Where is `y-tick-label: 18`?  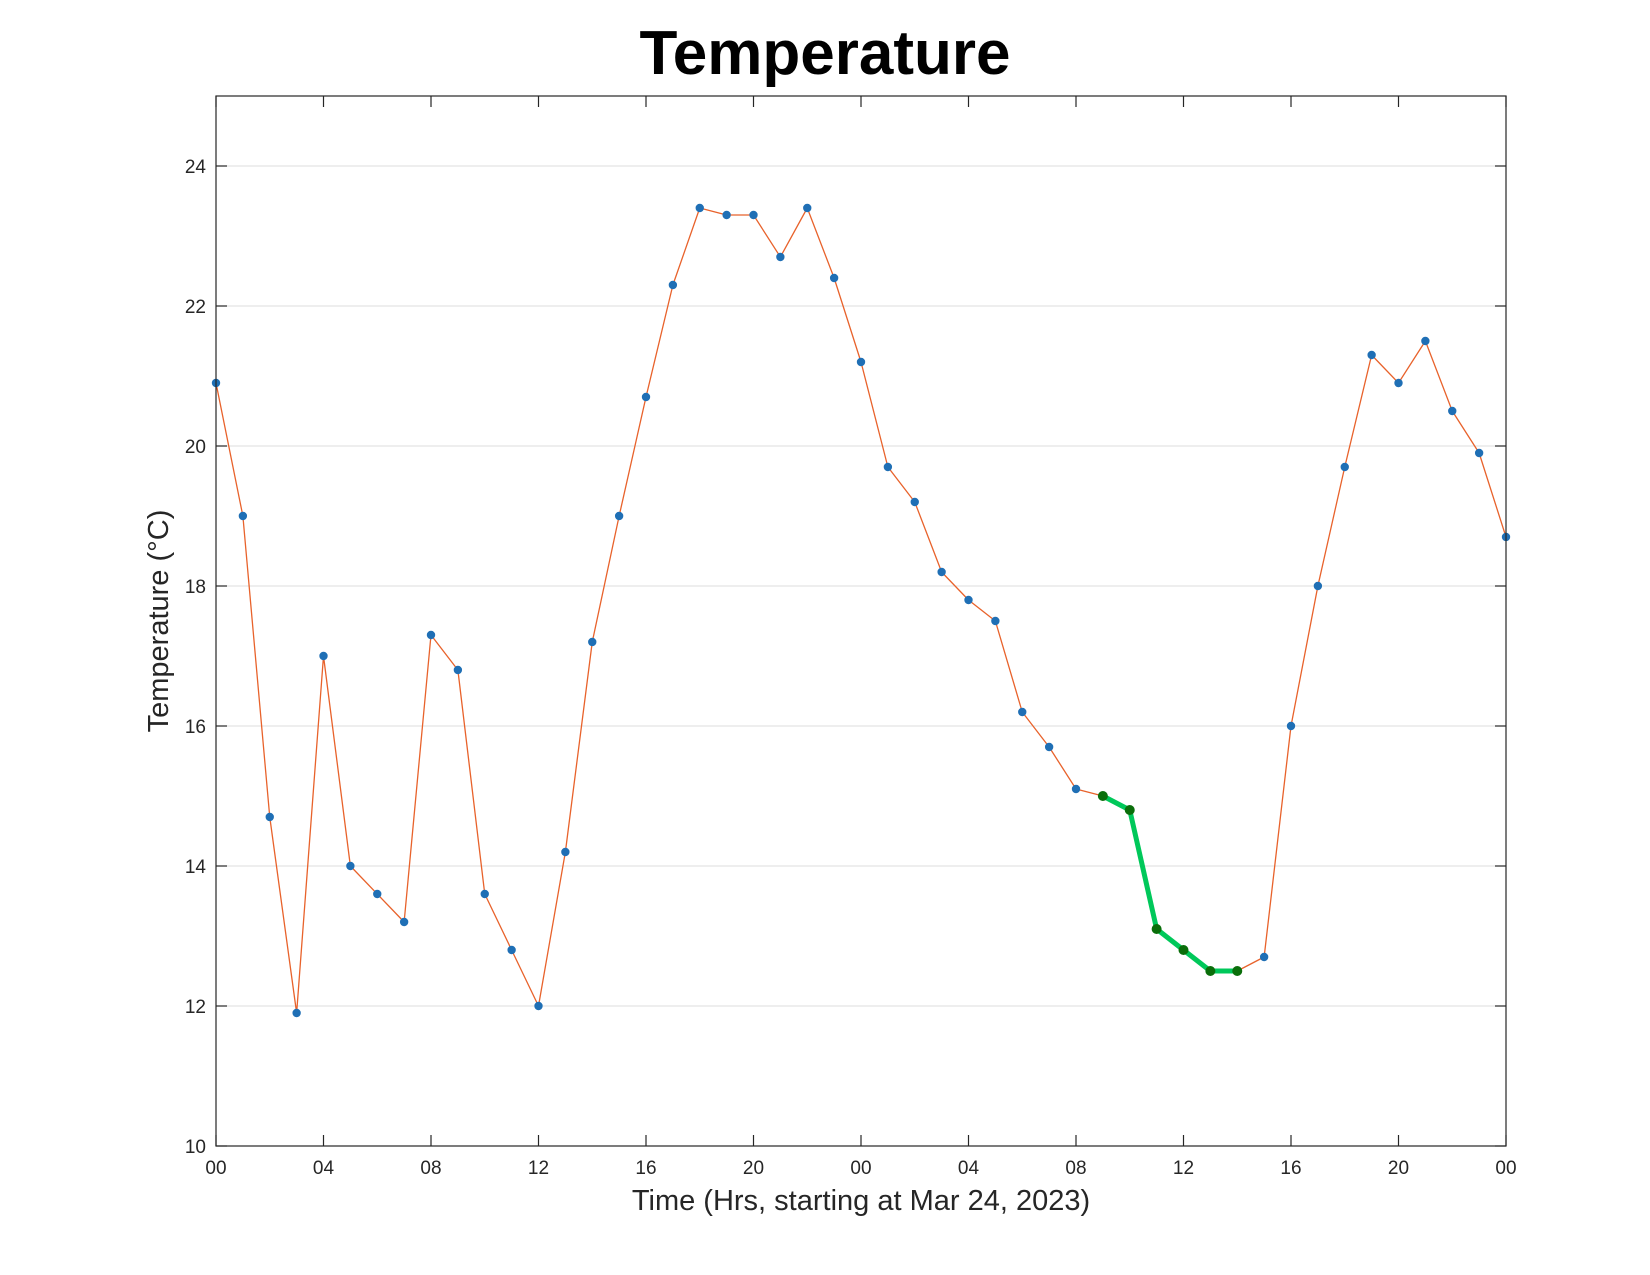
y-tick-label: 18 is located at coordinates (195, 587).